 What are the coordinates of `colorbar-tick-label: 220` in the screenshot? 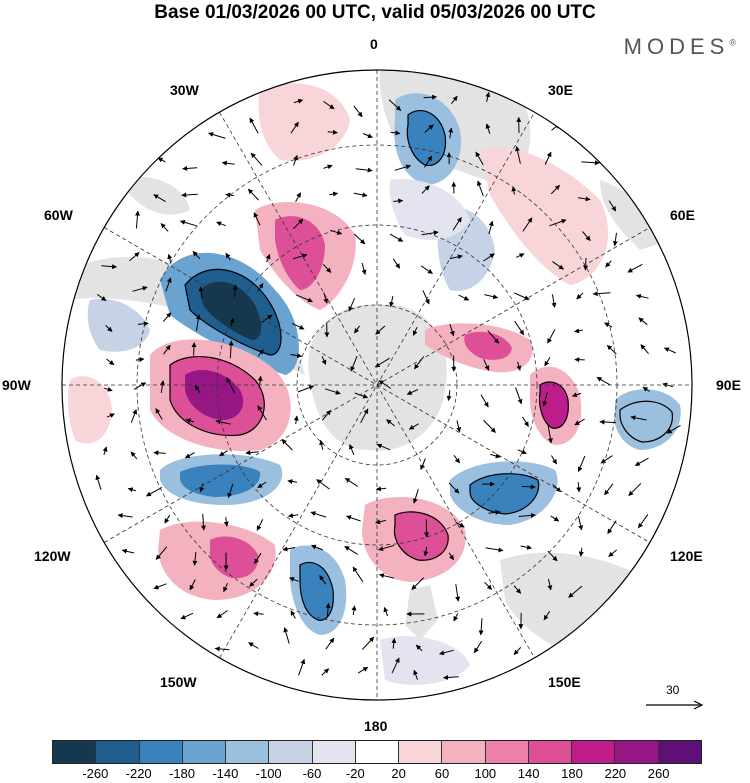 It's located at (615, 773).